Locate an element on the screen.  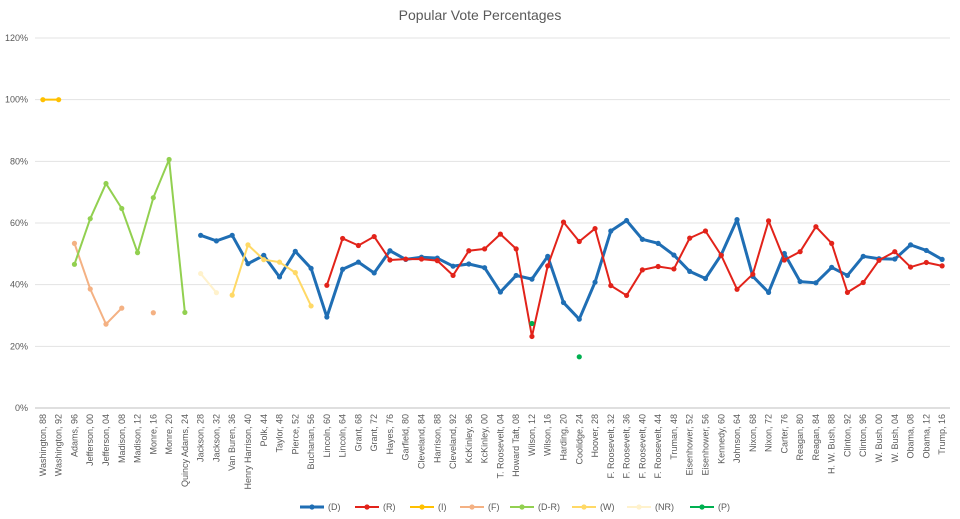
y-tick-label: 80% is located at coordinates (19, 161).